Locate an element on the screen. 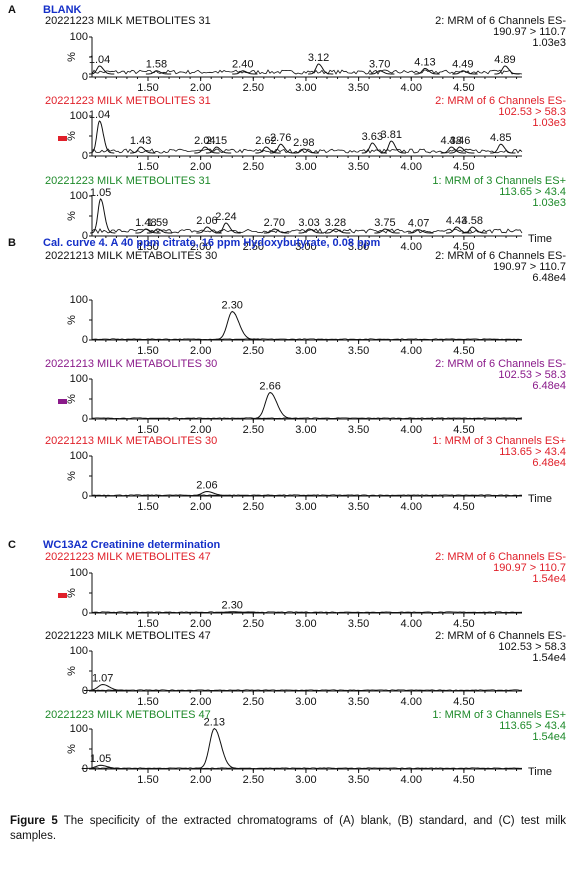  peak-label: 4.49 is located at coordinates (462, 65).